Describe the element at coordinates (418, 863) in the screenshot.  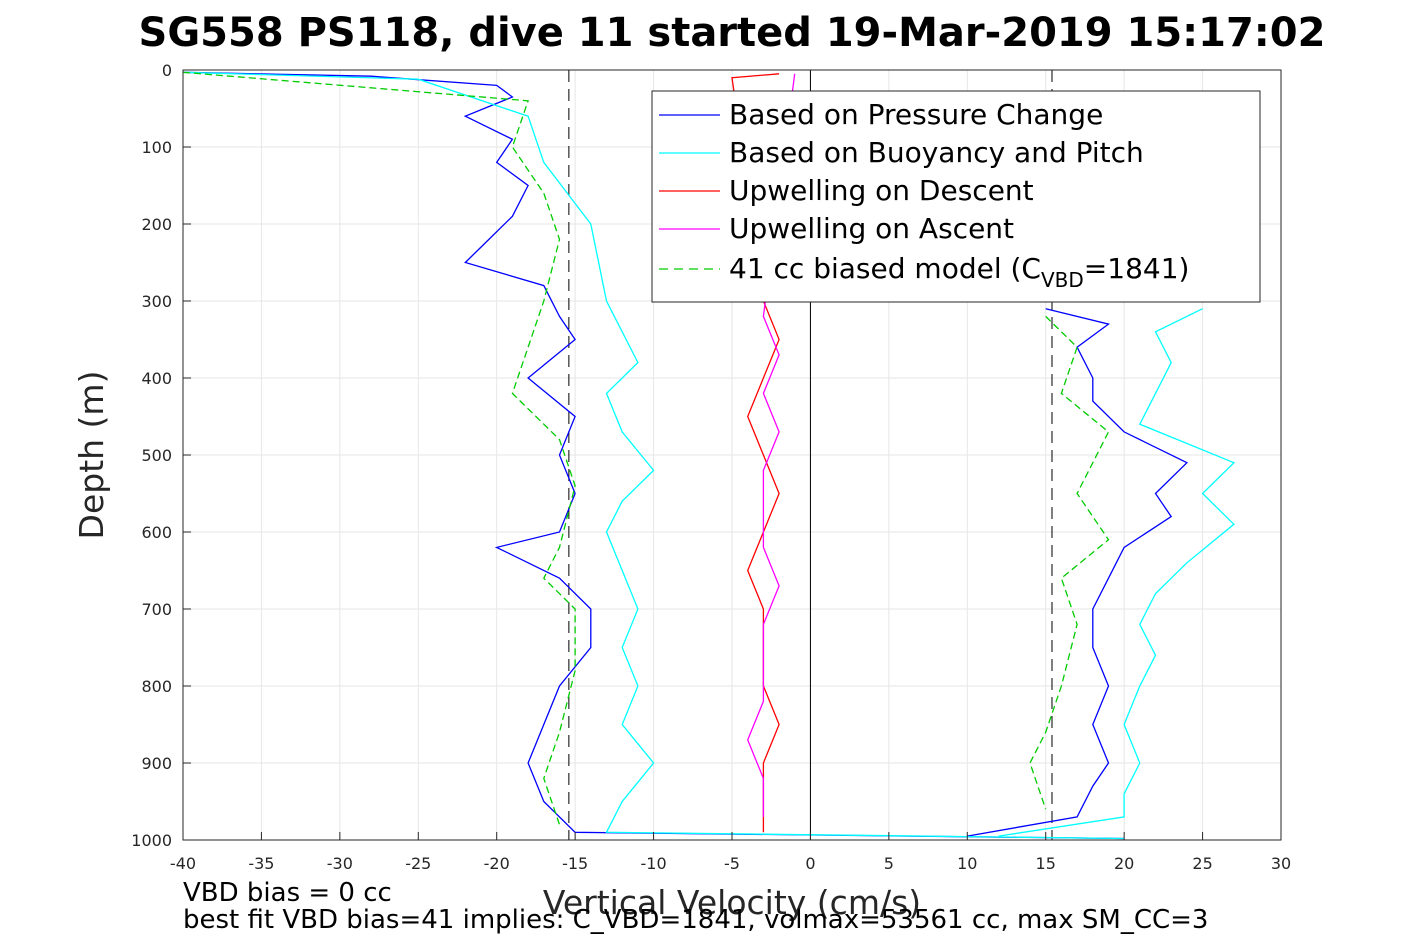
I see `x-tick-label: -25` at that location.